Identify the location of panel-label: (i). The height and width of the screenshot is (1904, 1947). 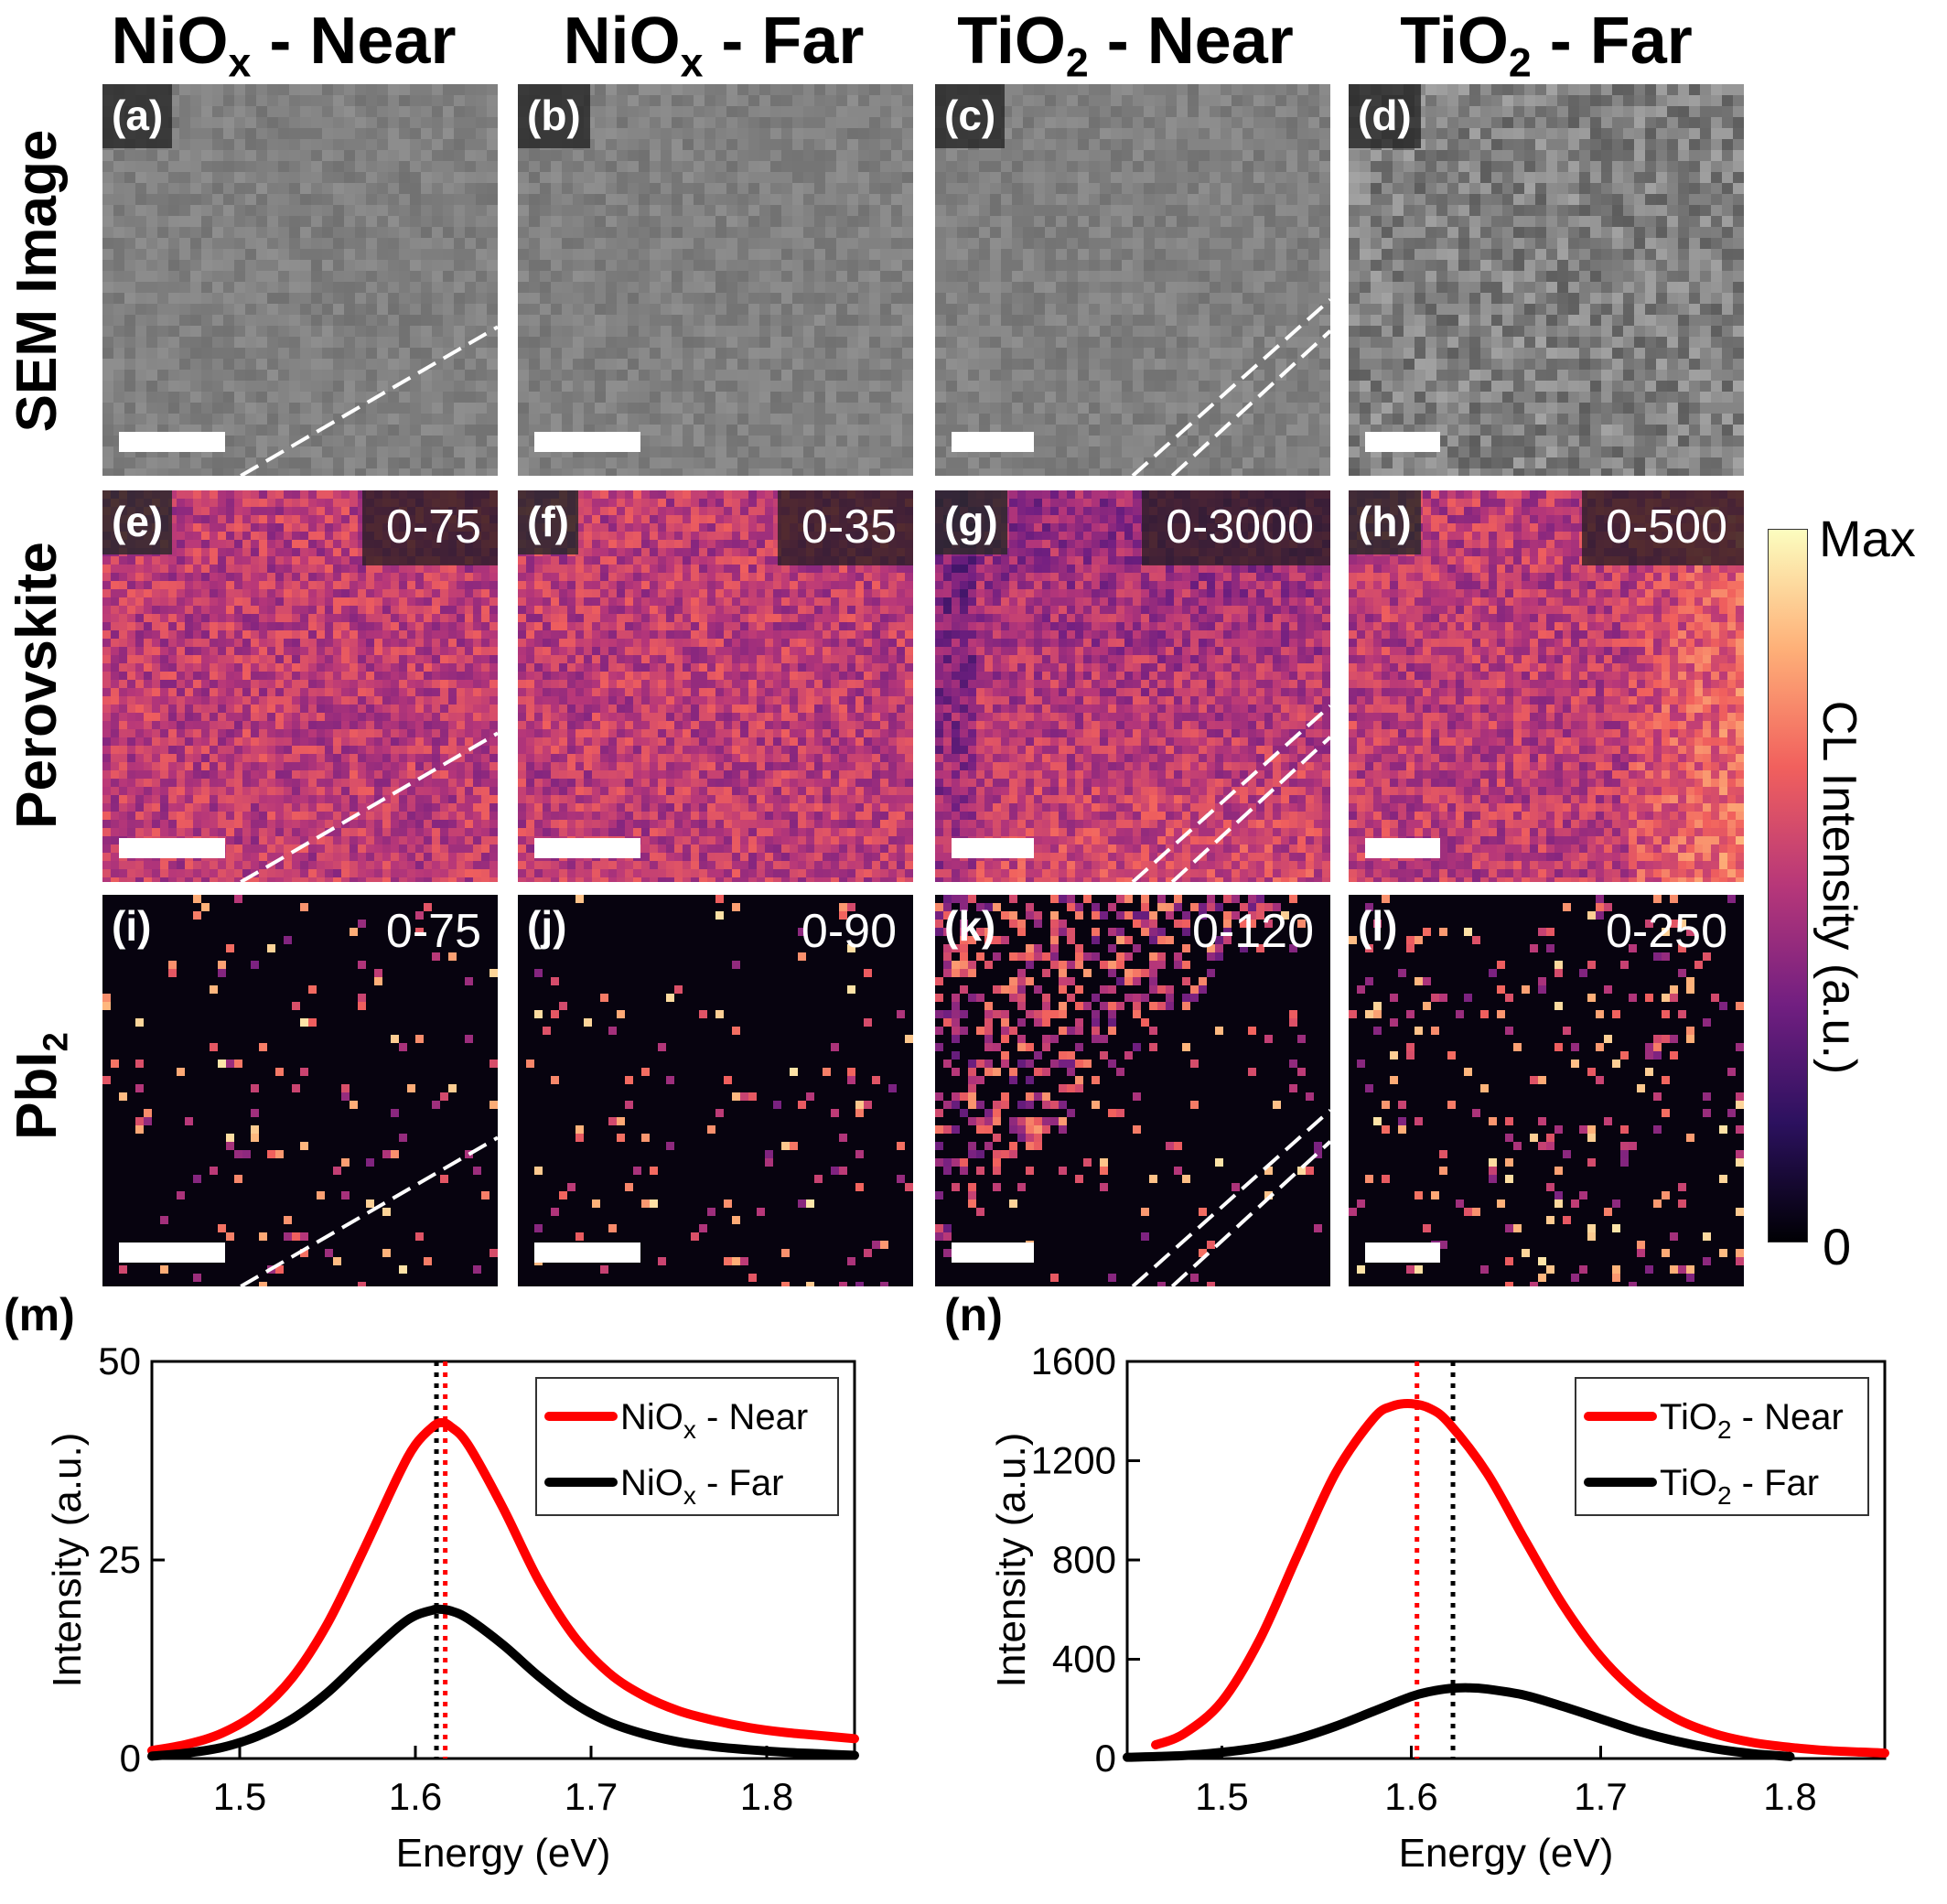
(132, 926).